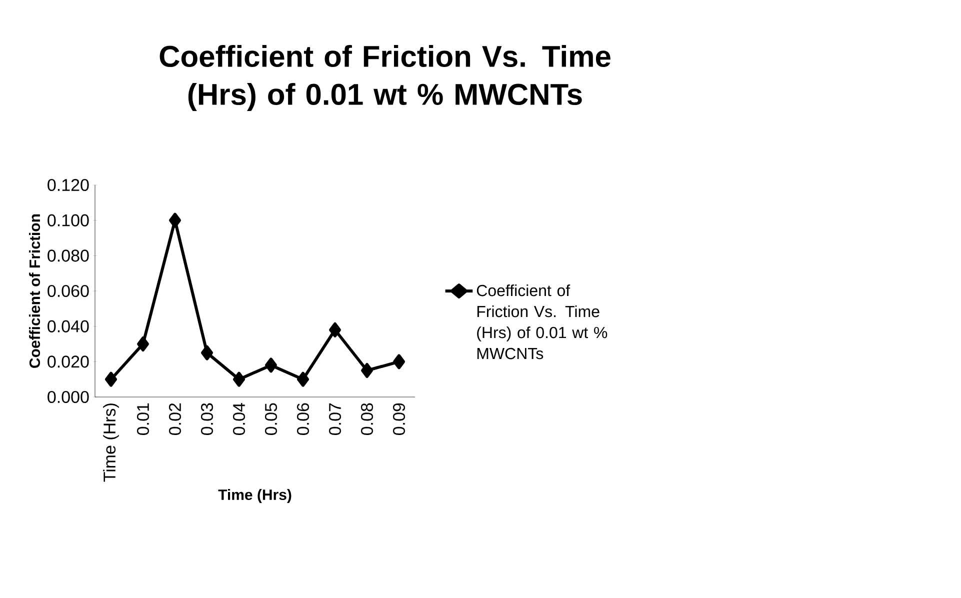  Describe the element at coordinates (255, 496) in the screenshot. I see `x-axis-title: Time (Hrs)` at that location.